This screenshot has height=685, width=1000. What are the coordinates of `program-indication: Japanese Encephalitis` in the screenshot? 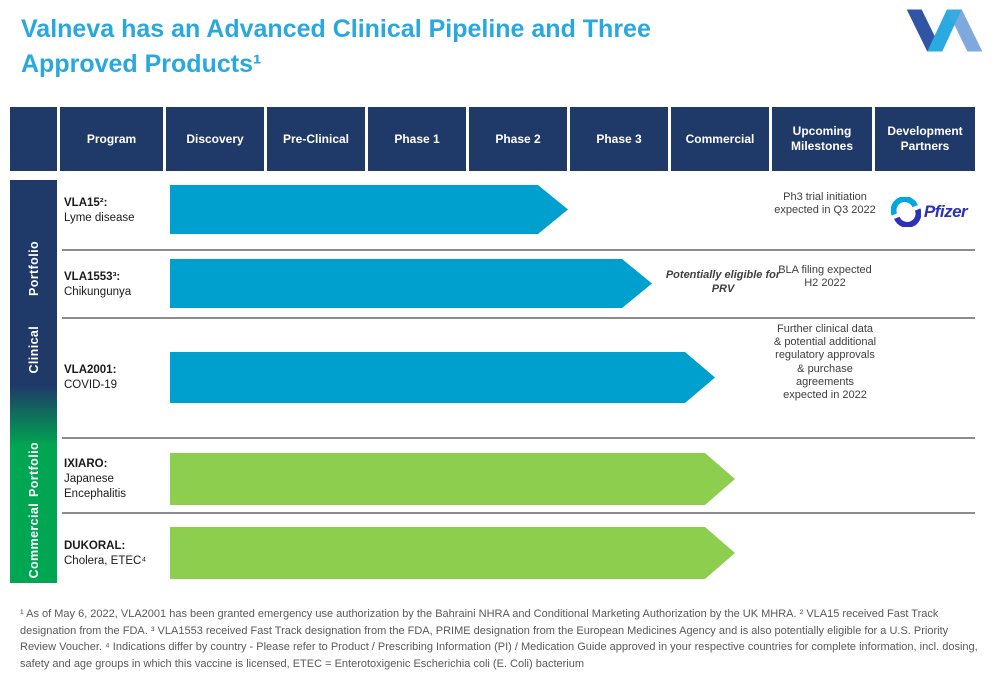 It's located at (95, 486).